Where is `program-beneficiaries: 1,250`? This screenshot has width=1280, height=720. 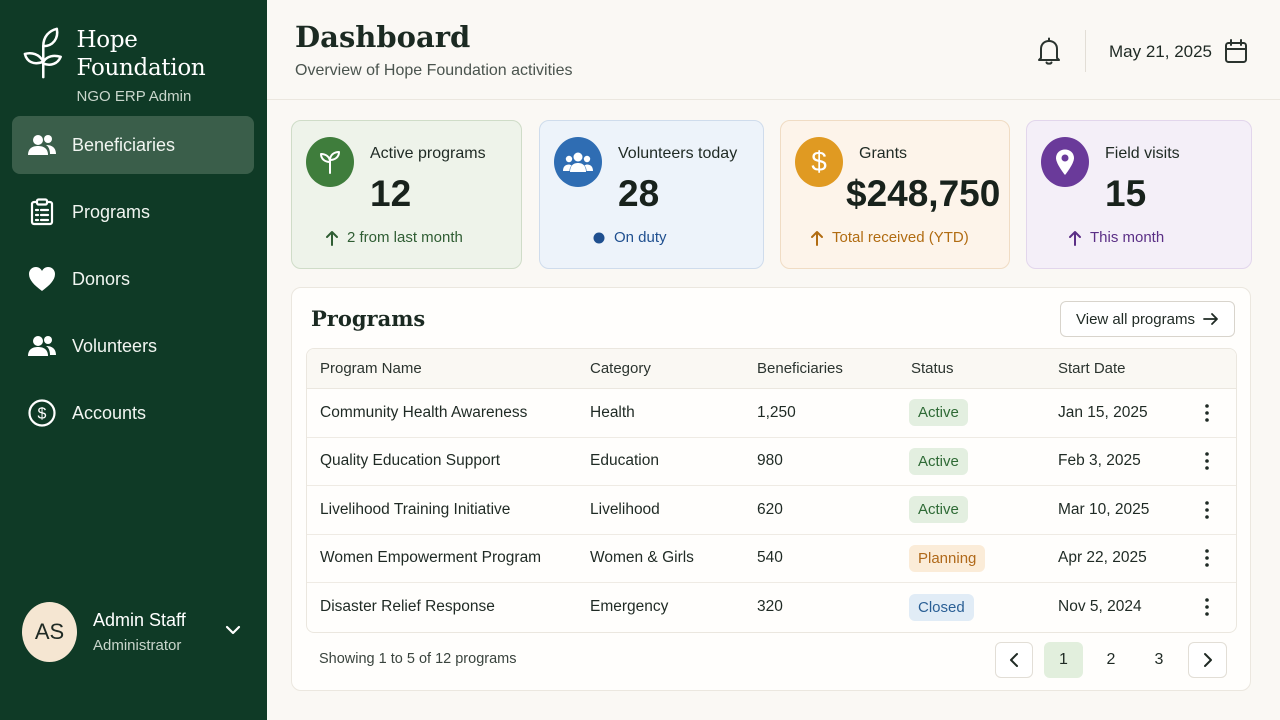
program-beneficiaries: 1,250 is located at coordinates (776, 412).